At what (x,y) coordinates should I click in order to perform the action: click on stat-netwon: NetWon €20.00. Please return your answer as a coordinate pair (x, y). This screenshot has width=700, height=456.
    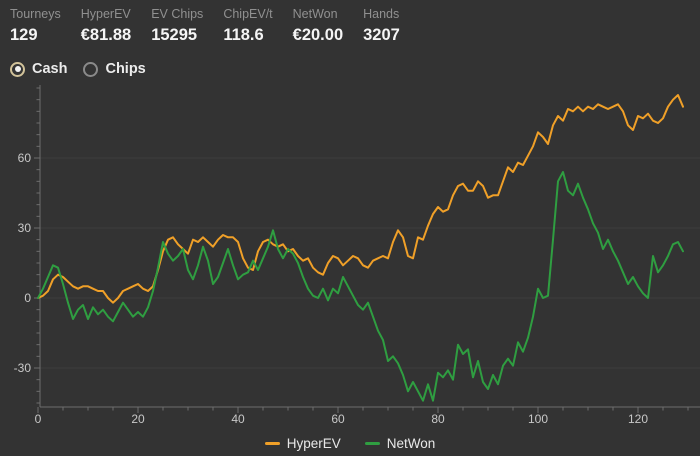
    Looking at the image, I should click on (318, 26).